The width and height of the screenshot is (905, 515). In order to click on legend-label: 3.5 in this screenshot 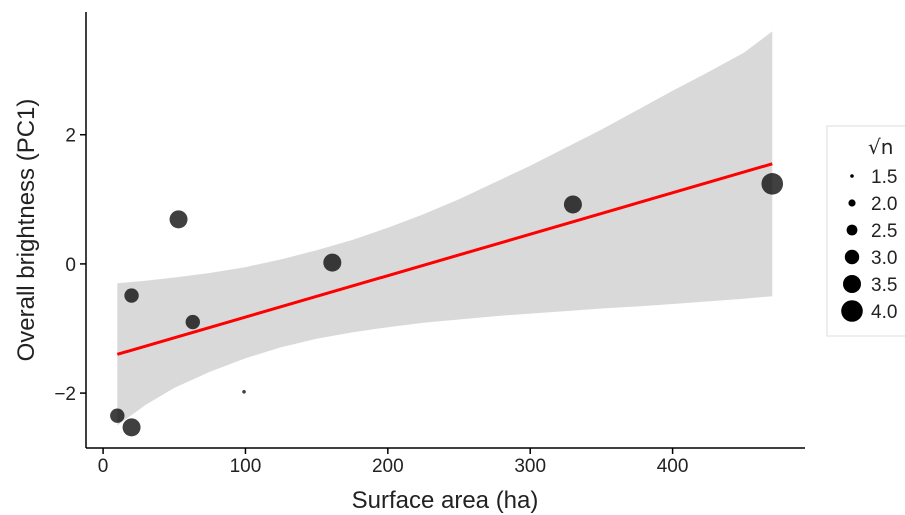, I will do `click(884, 285)`.